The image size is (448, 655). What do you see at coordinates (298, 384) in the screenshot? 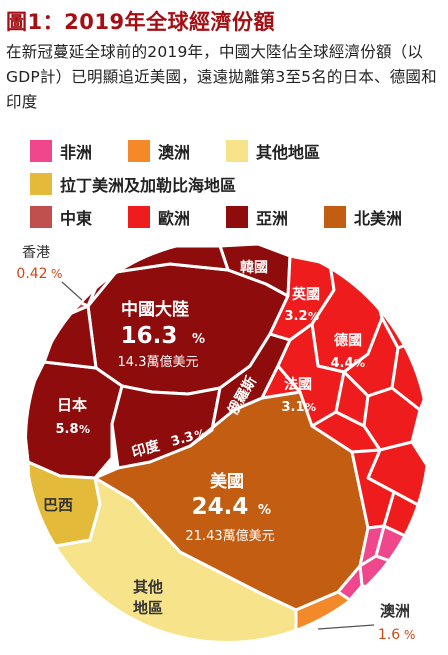
I see `label-france-name: 法國` at bounding box center [298, 384].